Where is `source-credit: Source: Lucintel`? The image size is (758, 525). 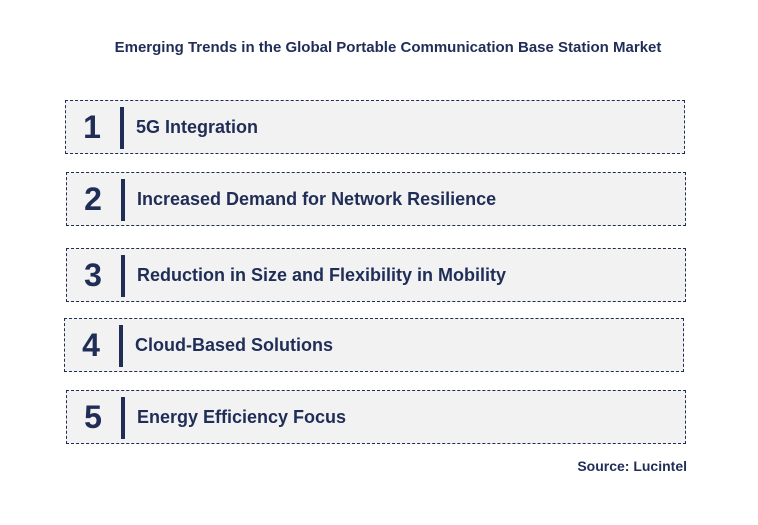
source-credit: Source: Lucintel is located at coordinates (632, 466).